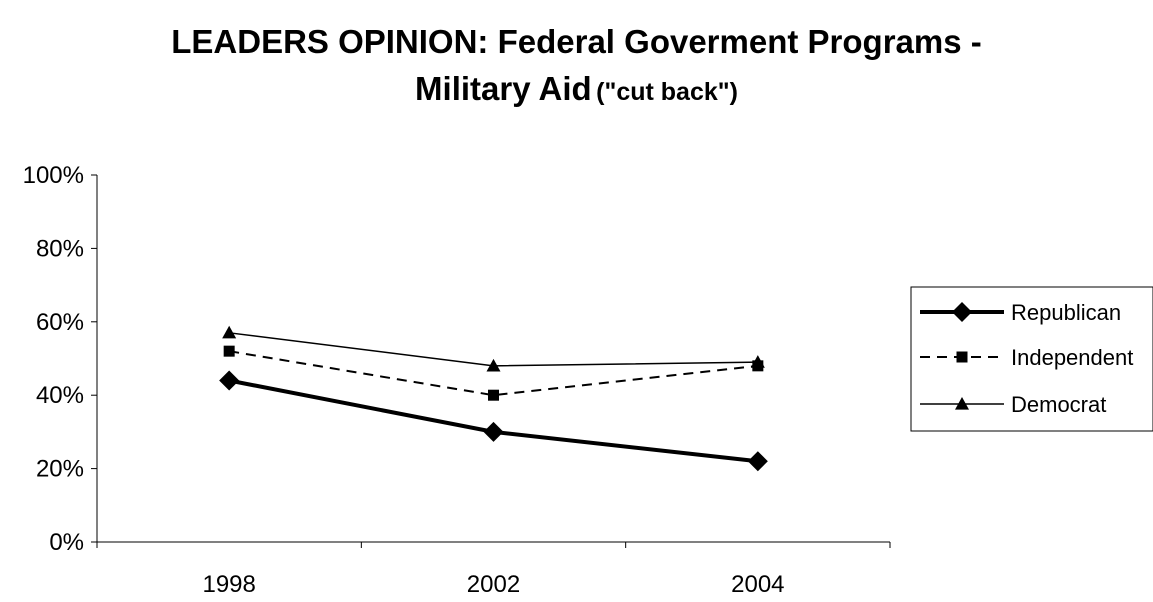  I want to click on series-line-independent, so click(493, 373).